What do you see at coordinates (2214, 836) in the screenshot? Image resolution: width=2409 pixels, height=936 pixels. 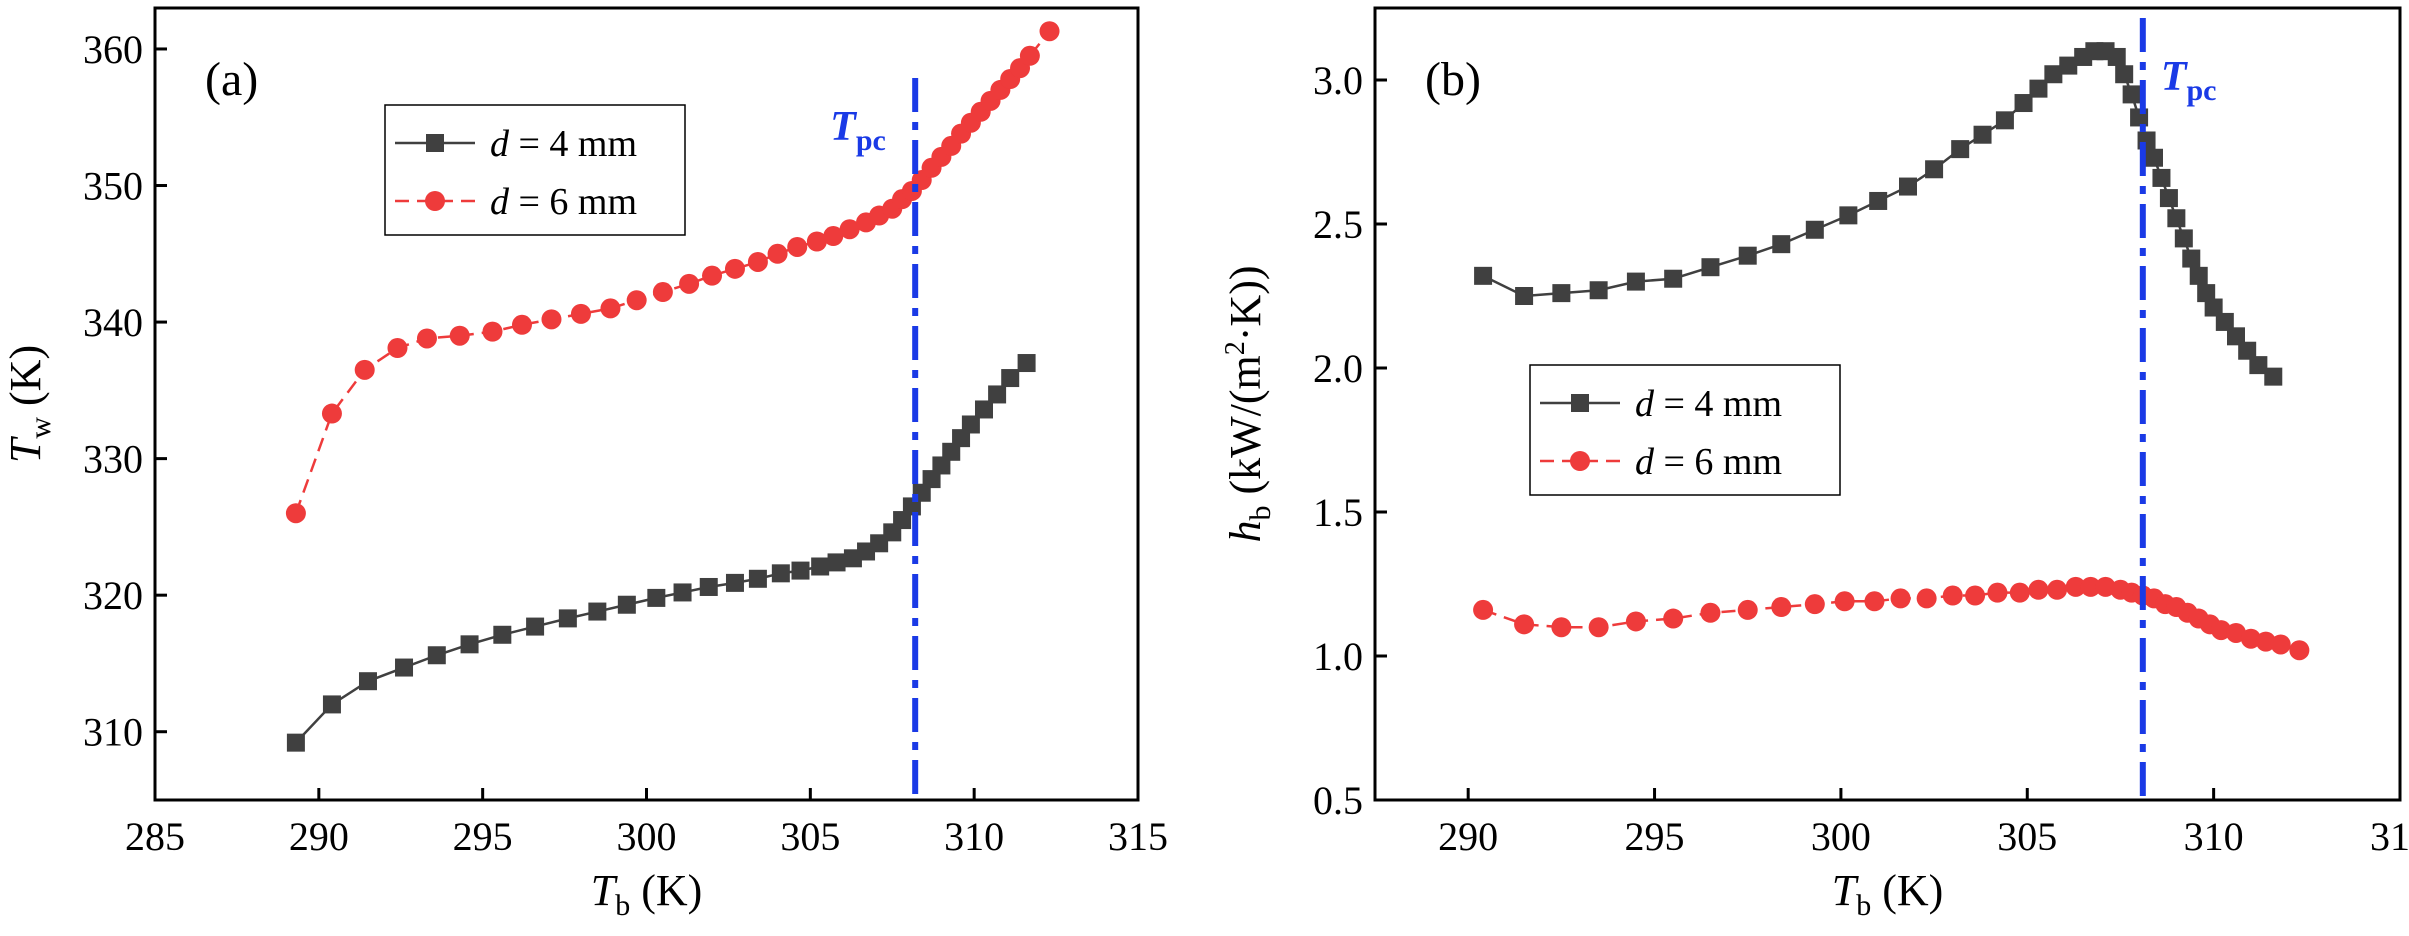 I see `panel-b-xtick-label: 310` at bounding box center [2214, 836].